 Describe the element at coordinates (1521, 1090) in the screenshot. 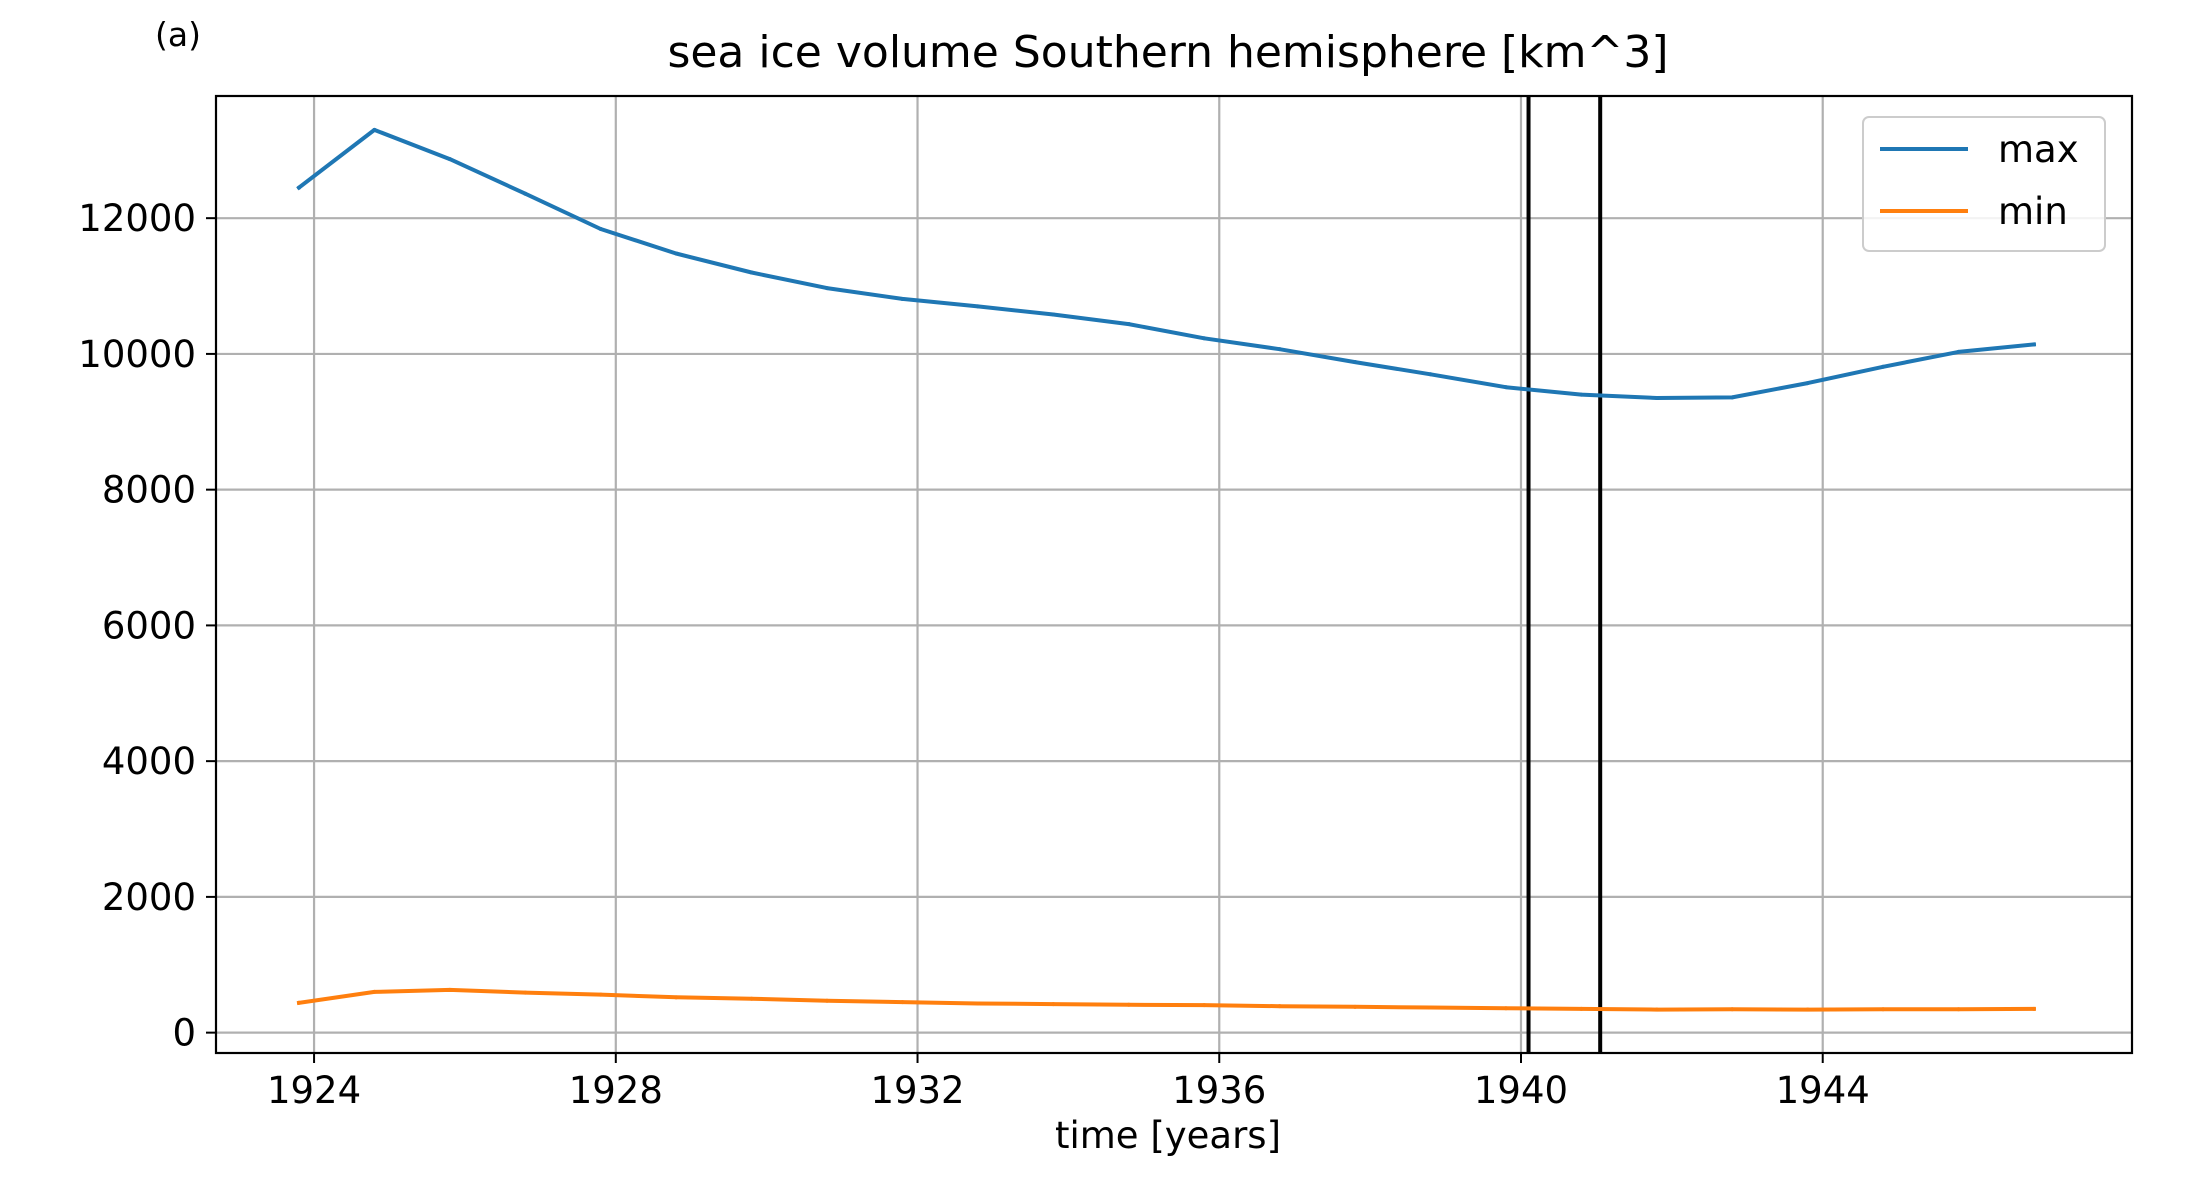

I see `x-tick-label: 1940` at that location.